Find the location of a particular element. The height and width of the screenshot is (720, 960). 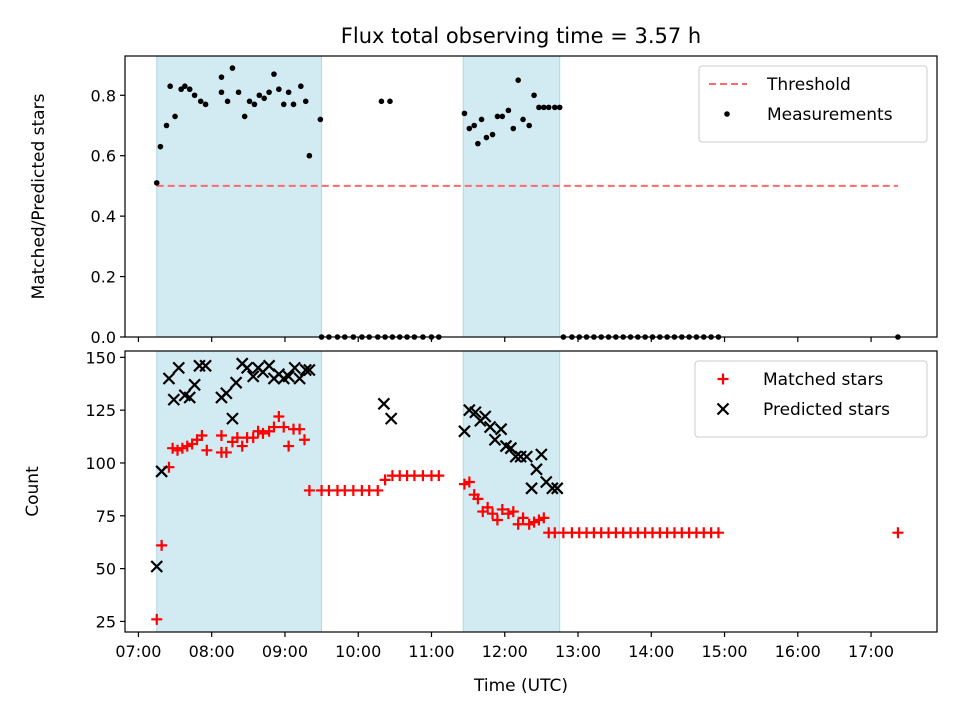

y-tick-label: 150 is located at coordinates (100, 357).